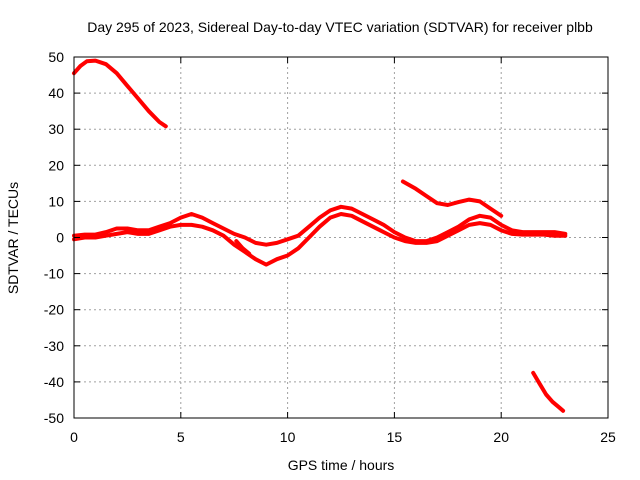 The height and width of the screenshot is (480, 640). I want to click on x-axis-label: GPS time / hours, so click(341, 465).